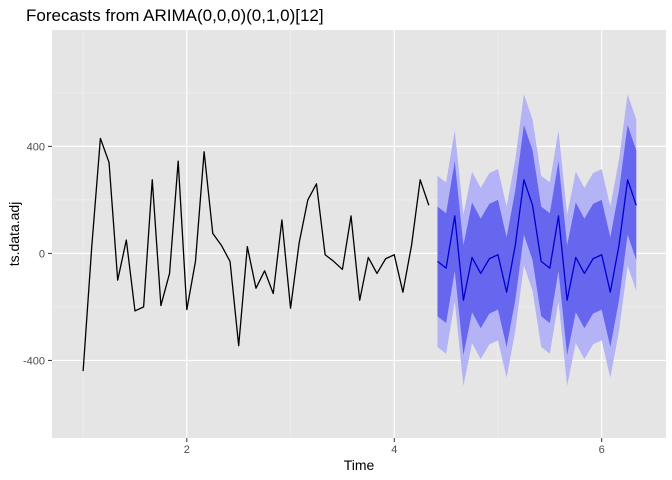  I want to click on x-axis-title: Time, so click(359, 465).